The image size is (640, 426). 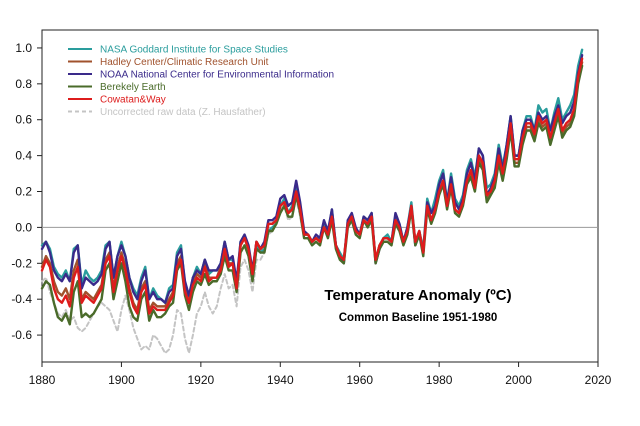 I want to click on legend-label: Cowatan&Way, so click(x=133, y=100).